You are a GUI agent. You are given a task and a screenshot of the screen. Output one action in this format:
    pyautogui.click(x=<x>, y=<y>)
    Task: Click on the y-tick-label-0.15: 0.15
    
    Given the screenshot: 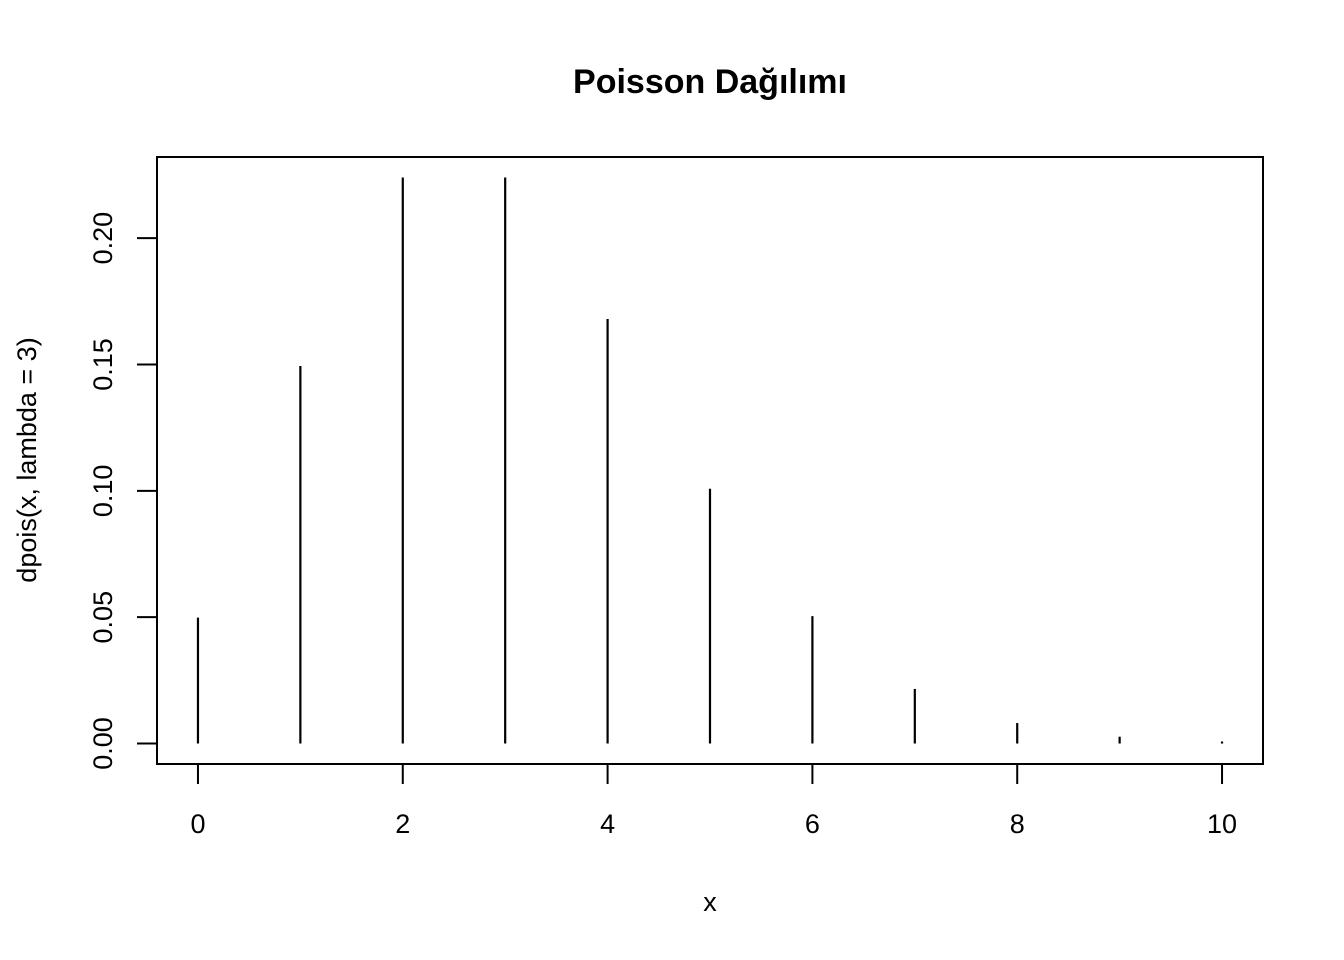 What is the action you would take?
    pyautogui.click(x=103, y=364)
    